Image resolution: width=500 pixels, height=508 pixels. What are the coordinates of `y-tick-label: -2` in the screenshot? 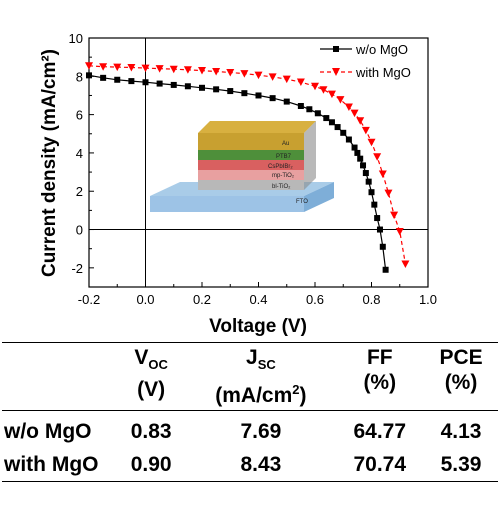 It's located at (77, 268).